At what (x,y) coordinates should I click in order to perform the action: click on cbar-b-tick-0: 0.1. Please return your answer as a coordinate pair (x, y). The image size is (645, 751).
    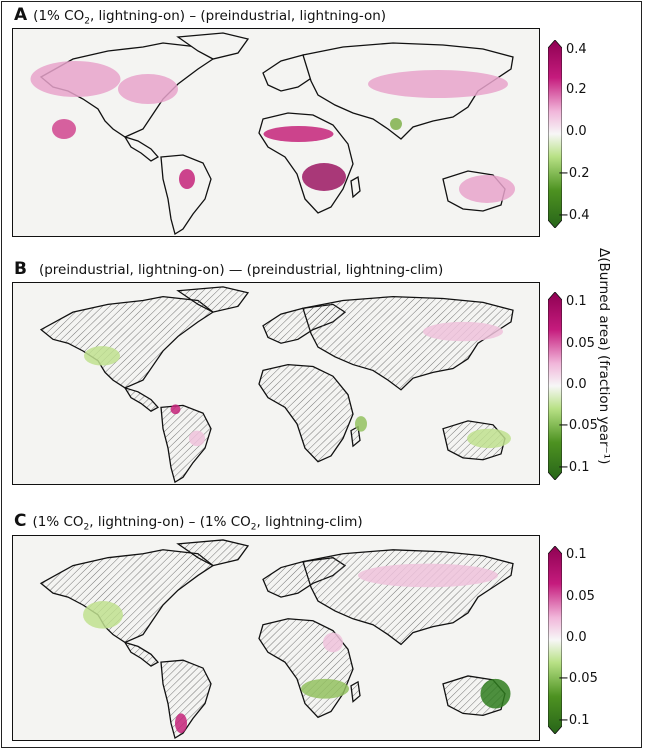
    Looking at the image, I should click on (576, 301).